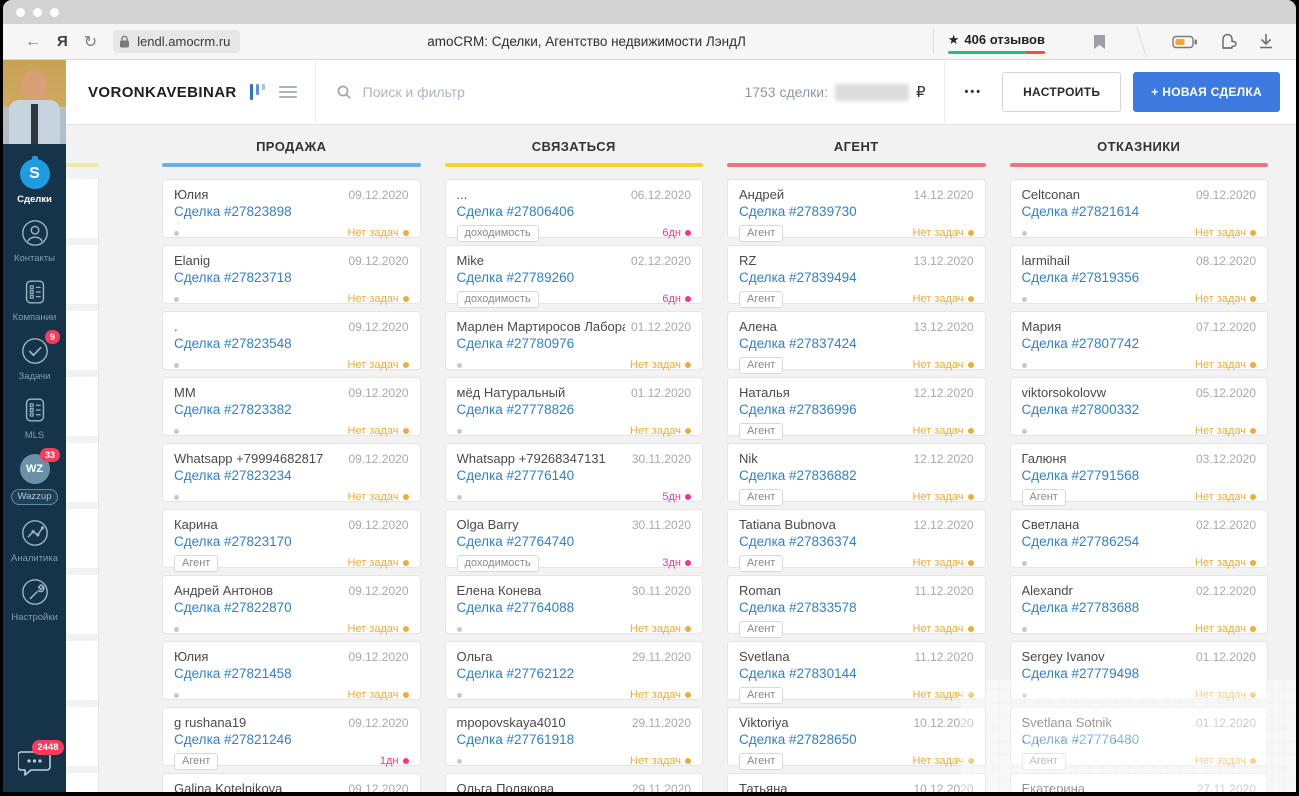 The width and height of the screenshot is (1299, 796). Describe the element at coordinates (162, 92) in the screenshot. I see `pipeline-name: VORONKAVEBINAR` at that location.